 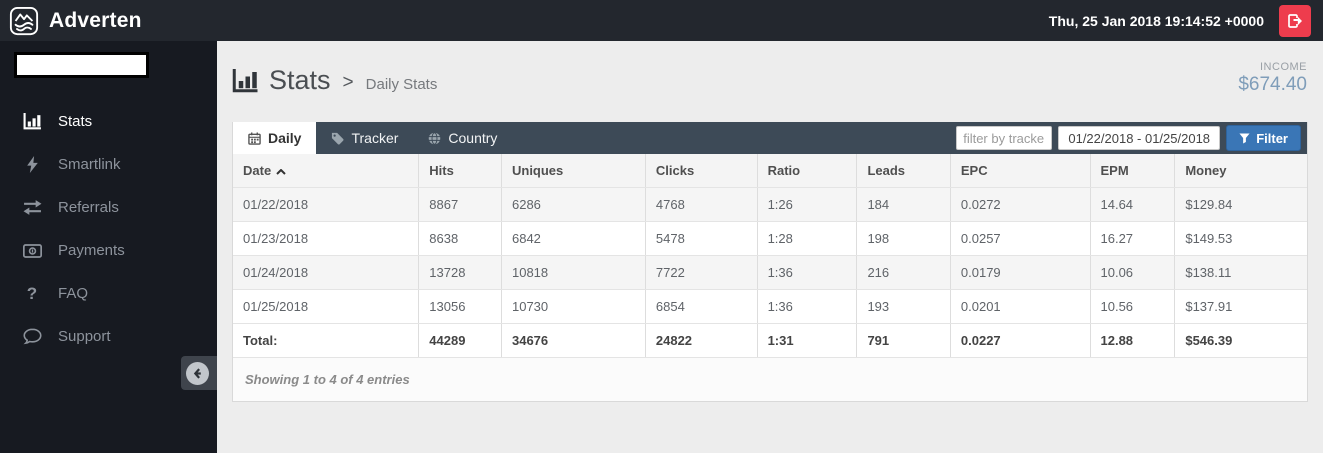 What do you see at coordinates (903, 171) in the screenshot?
I see `column-header-leads: Leads` at bounding box center [903, 171].